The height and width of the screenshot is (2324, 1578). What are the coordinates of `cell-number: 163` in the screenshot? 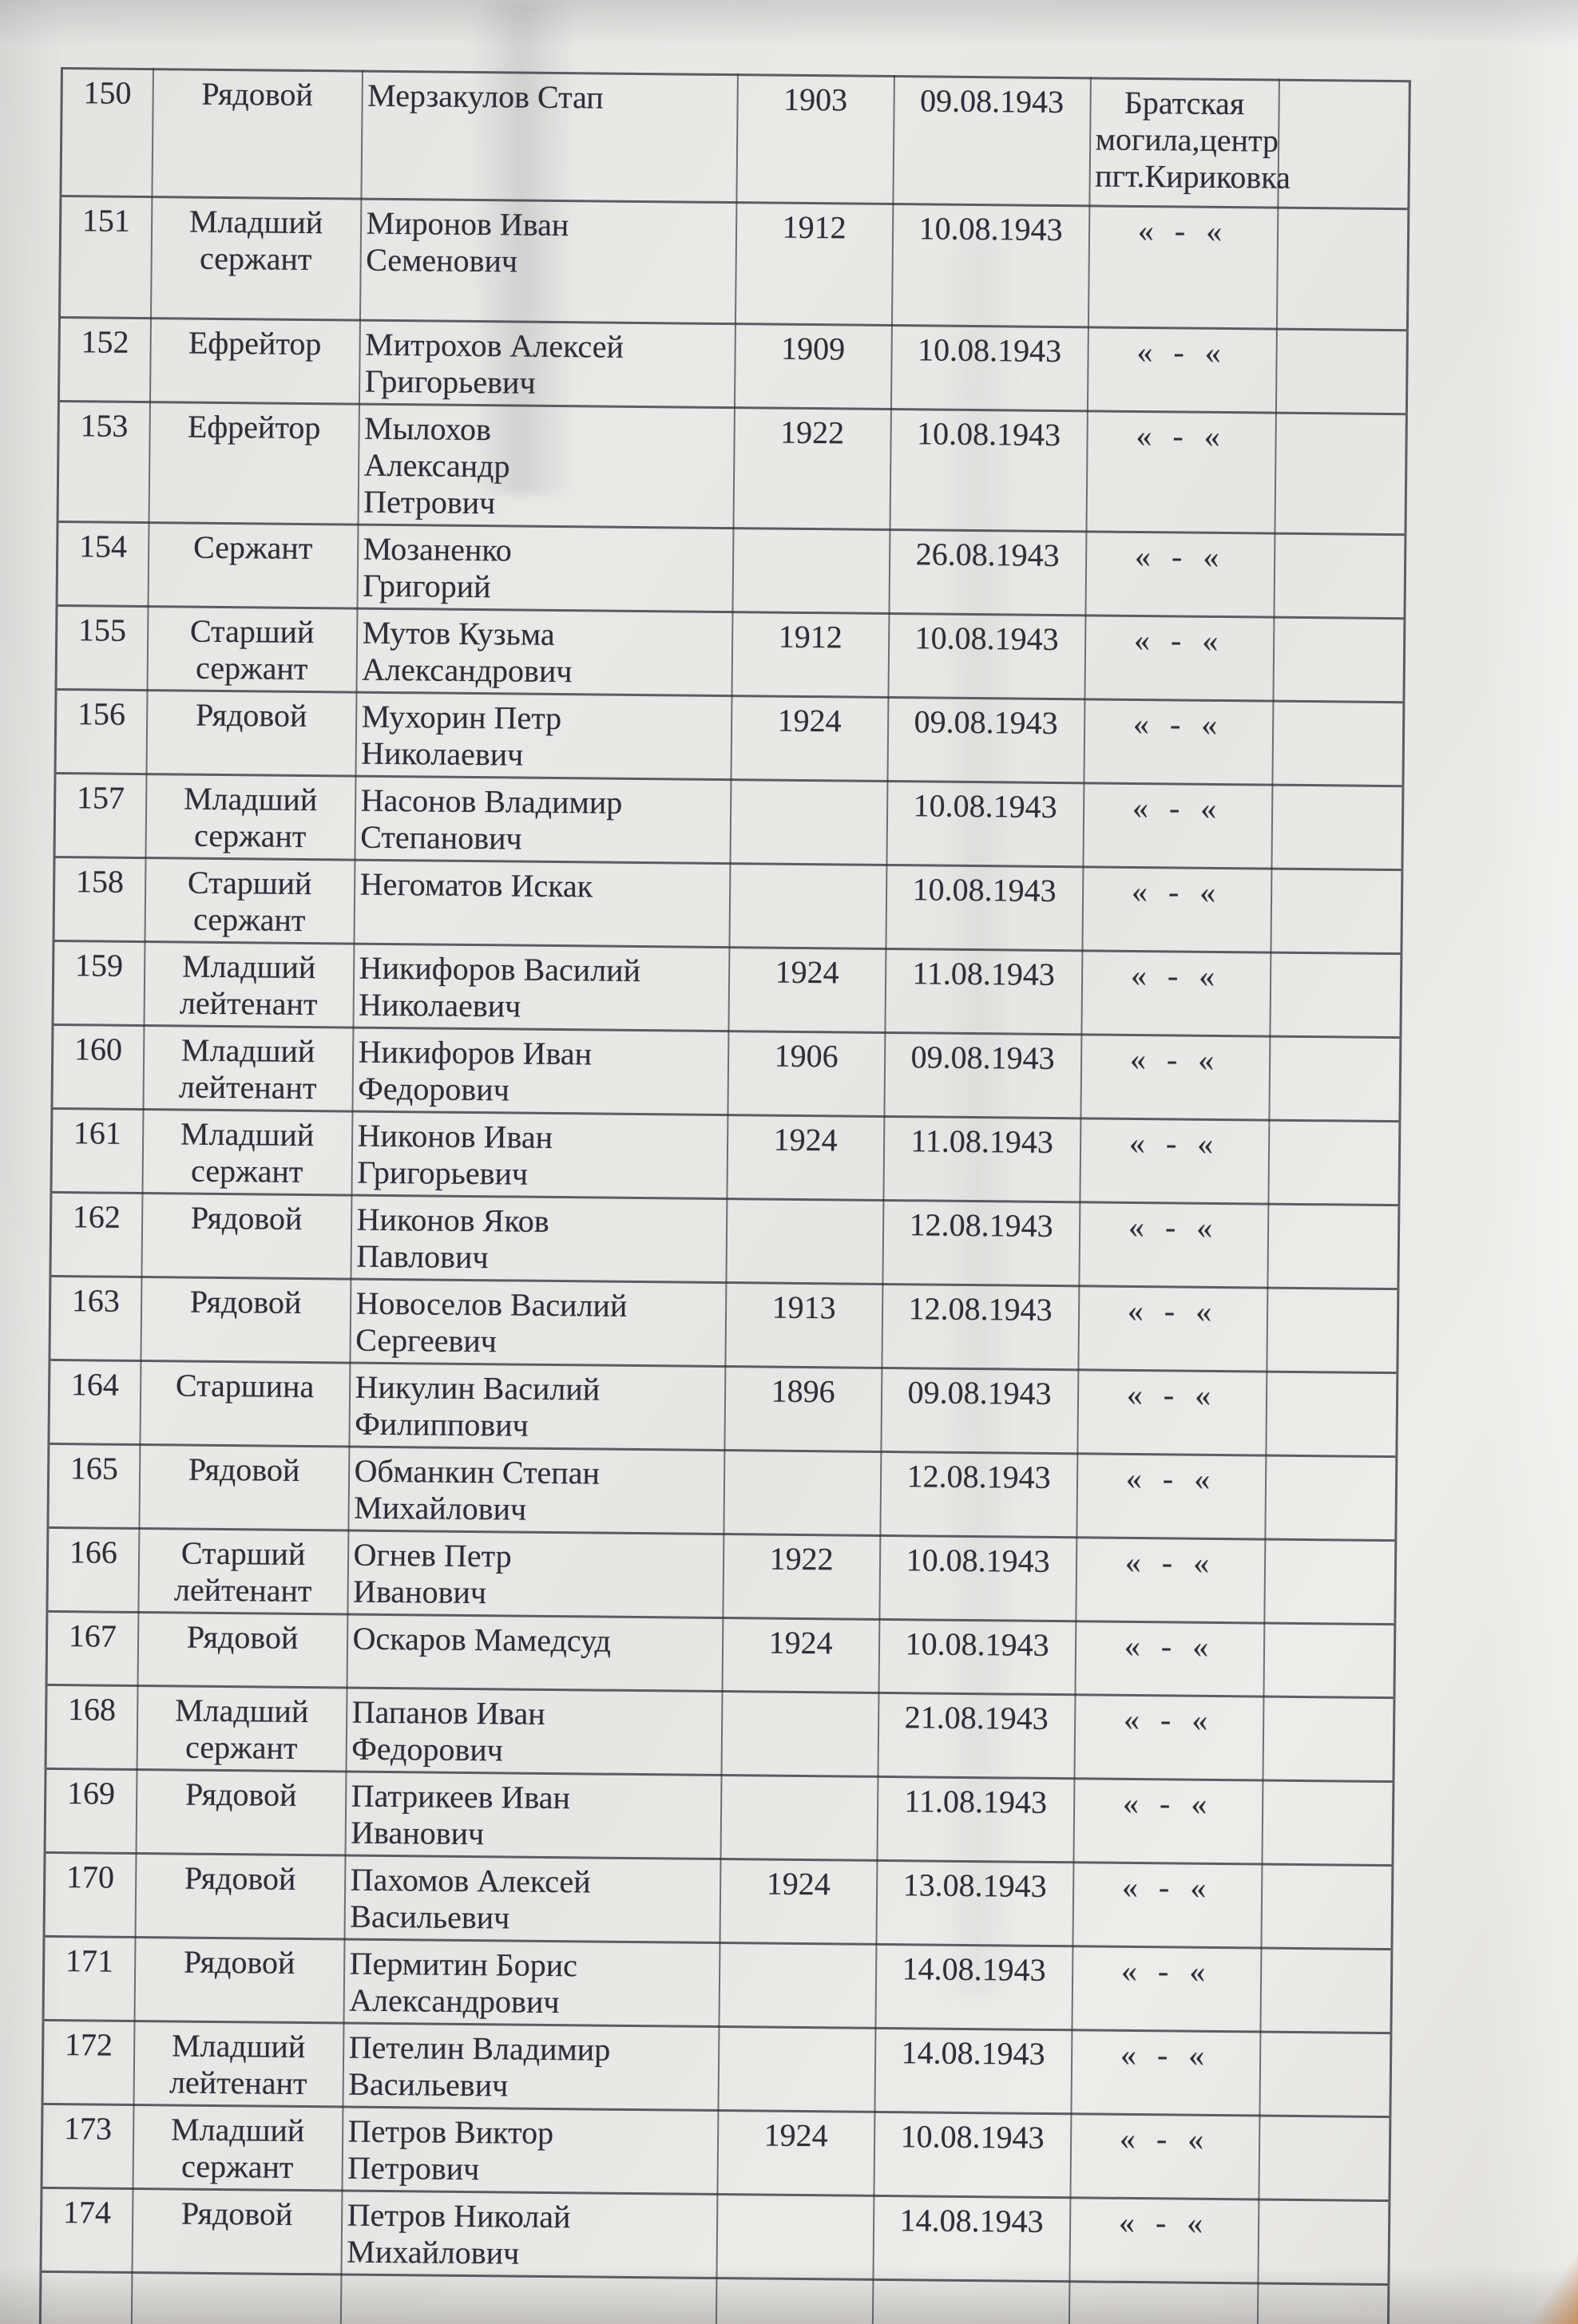 It's located at (95, 1318).